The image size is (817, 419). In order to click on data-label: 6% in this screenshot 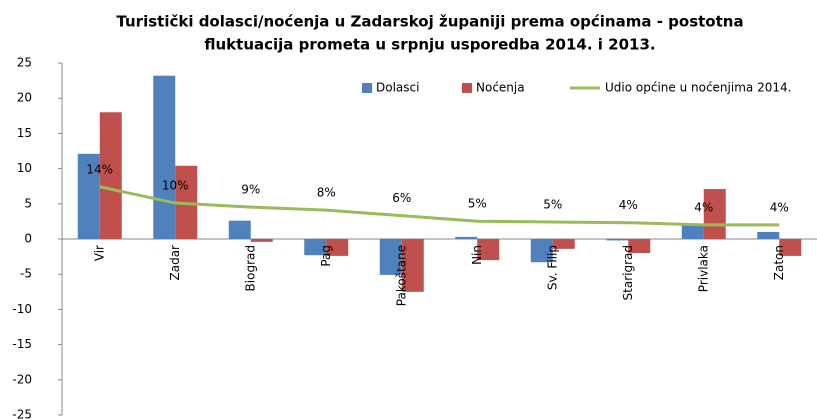, I will do `click(401, 198)`.